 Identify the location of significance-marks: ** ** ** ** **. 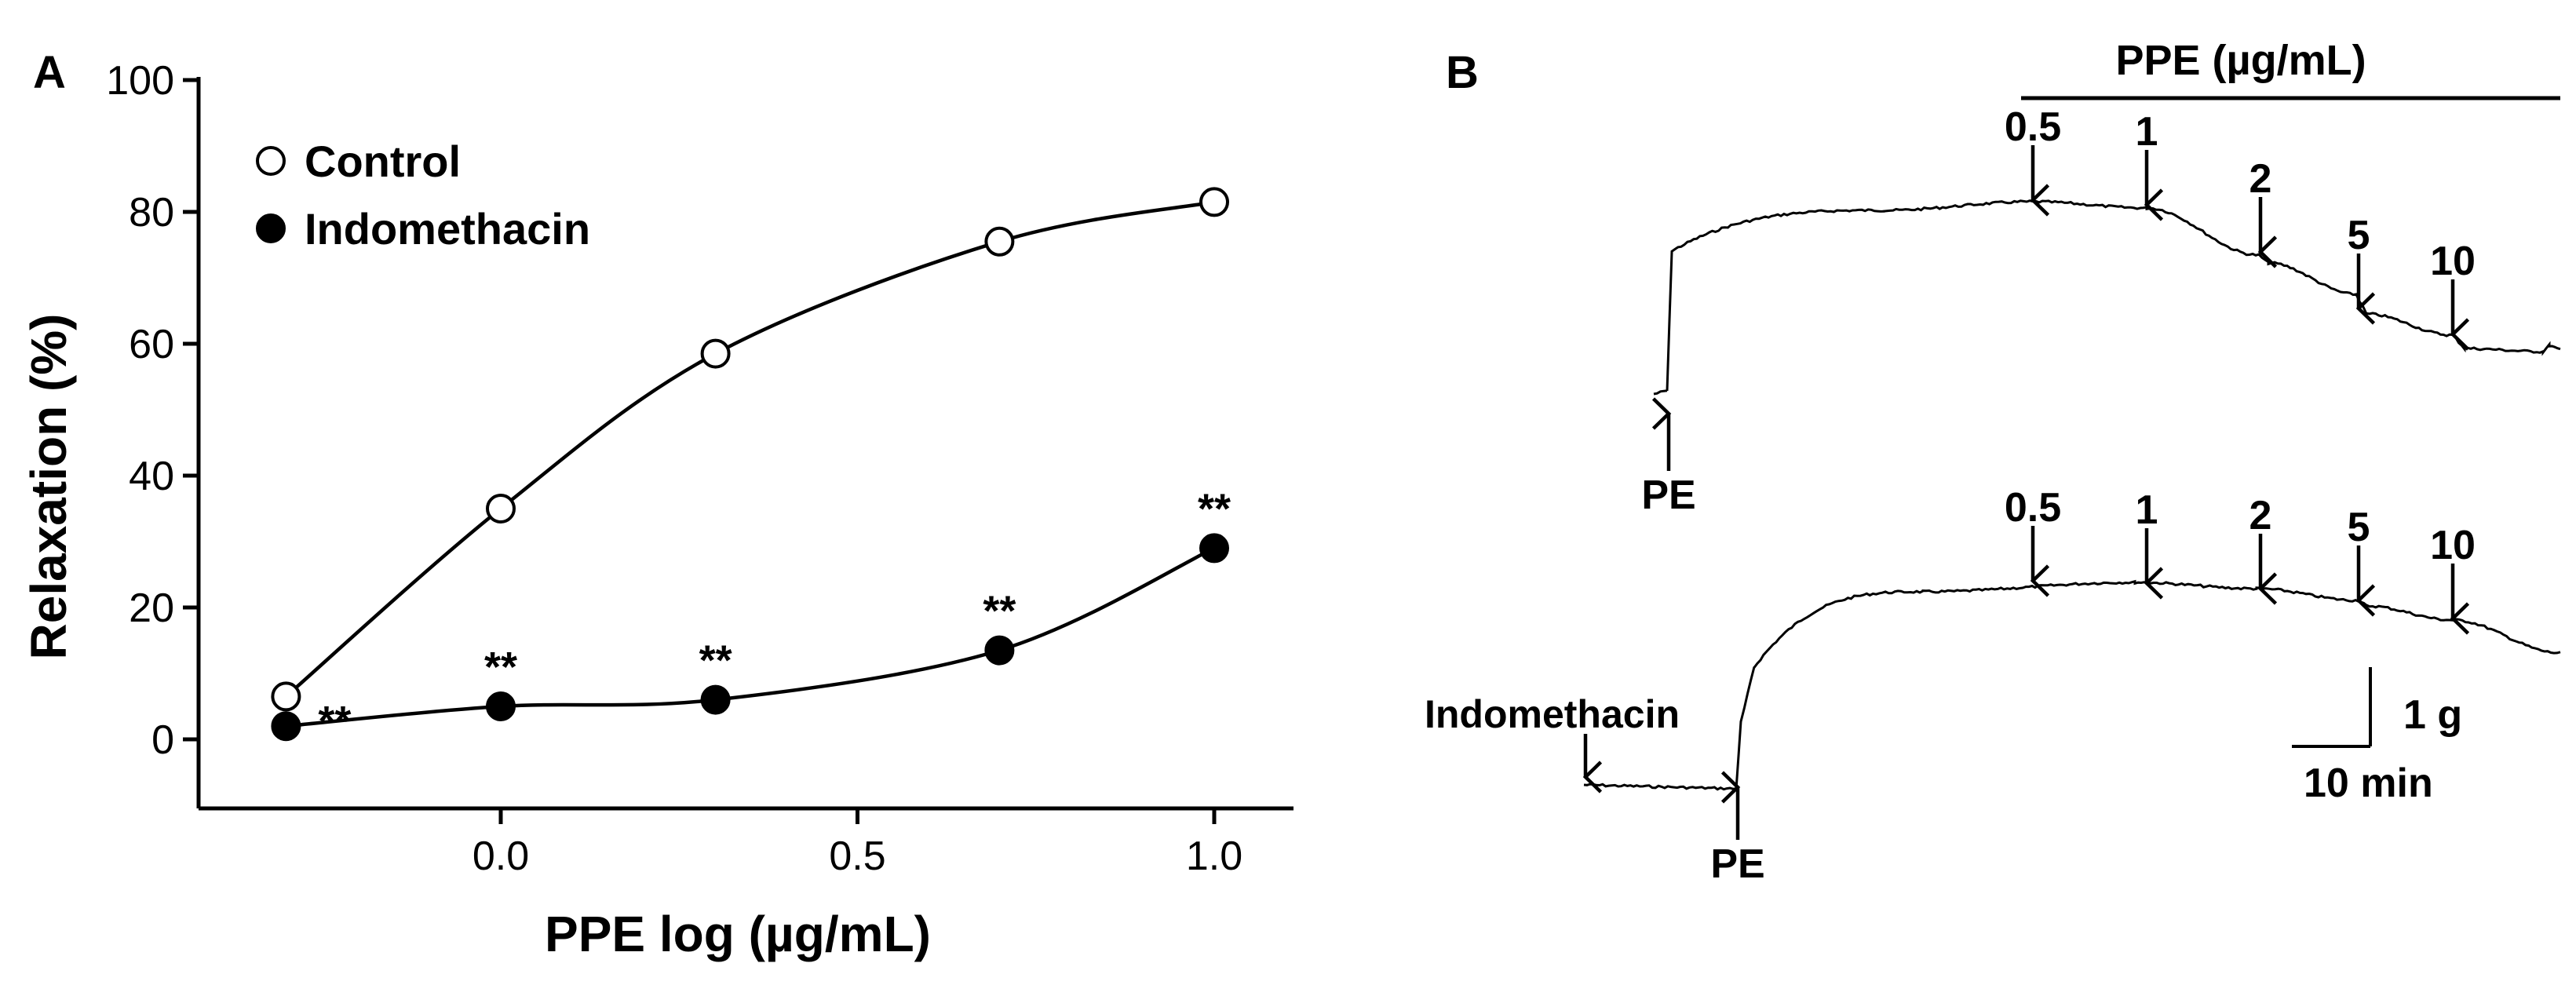
(774, 615).